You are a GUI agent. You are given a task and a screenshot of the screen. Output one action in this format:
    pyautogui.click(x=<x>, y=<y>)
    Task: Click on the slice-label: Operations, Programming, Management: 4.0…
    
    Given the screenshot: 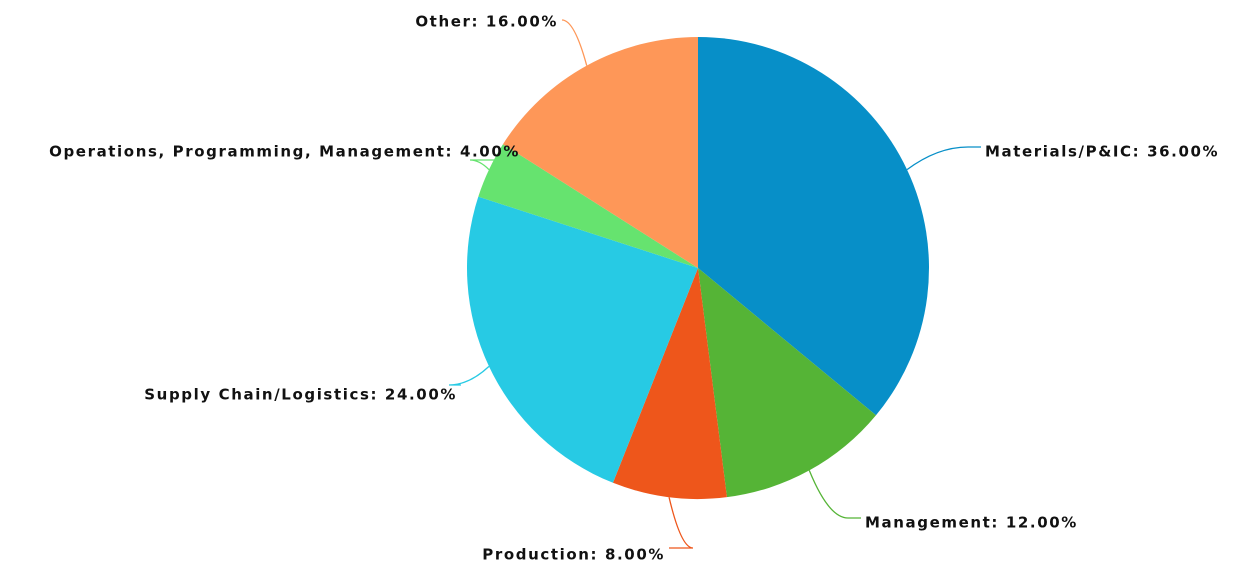 What is the action you would take?
    pyautogui.click(x=284, y=152)
    